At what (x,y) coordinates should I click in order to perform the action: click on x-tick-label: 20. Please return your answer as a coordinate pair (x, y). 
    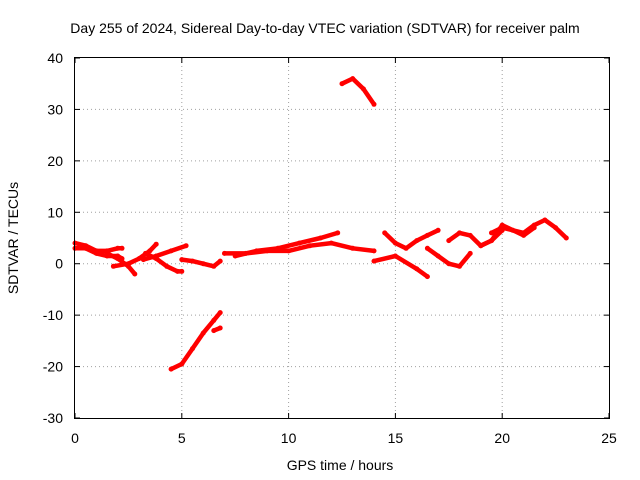
    Looking at the image, I should click on (502, 438).